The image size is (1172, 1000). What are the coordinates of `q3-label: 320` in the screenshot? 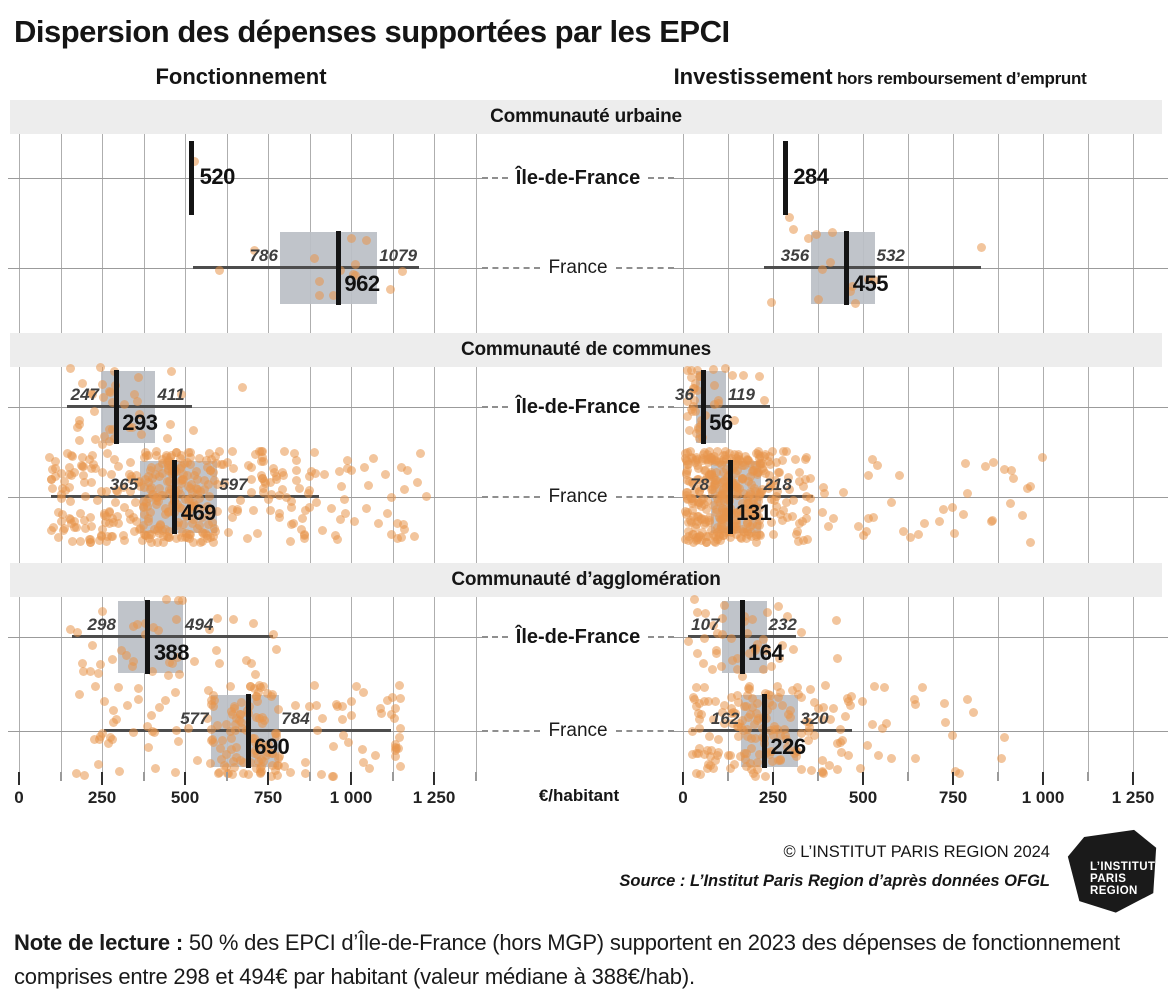 It's located at (814, 718).